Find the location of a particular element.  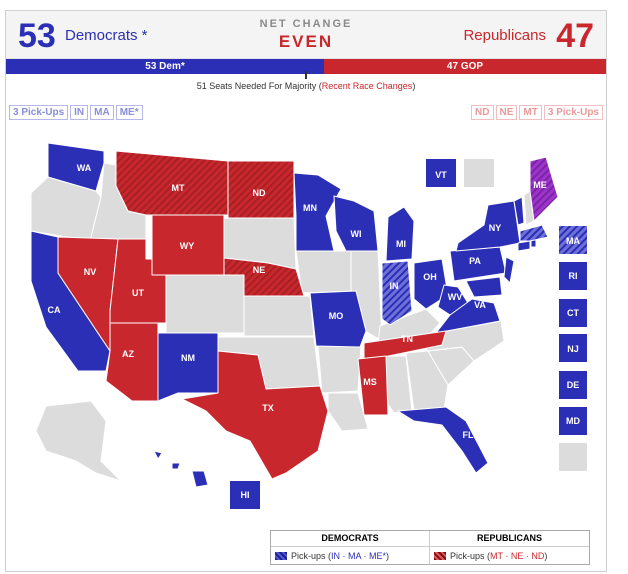

rep-hatch-swatch is located at coordinates (440, 556).